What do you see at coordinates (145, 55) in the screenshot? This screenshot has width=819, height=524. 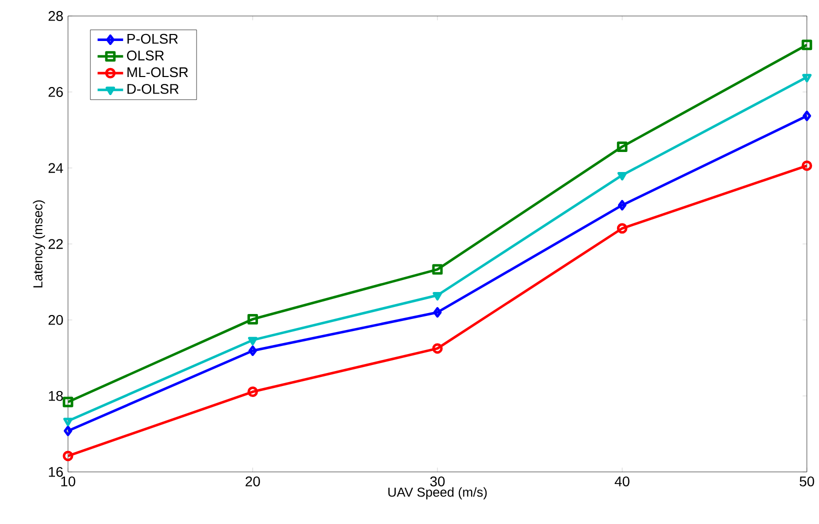 I see `legend-label: OLSR` at bounding box center [145, 55].